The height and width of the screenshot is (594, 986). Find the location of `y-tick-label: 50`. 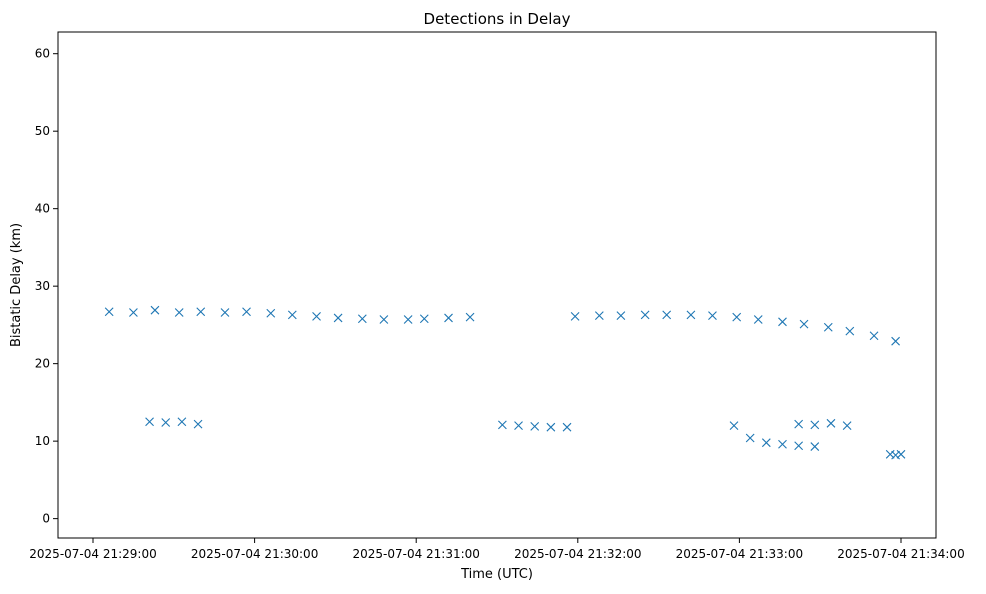

y-tick-label: 50 is located at coordinates (42, 131).